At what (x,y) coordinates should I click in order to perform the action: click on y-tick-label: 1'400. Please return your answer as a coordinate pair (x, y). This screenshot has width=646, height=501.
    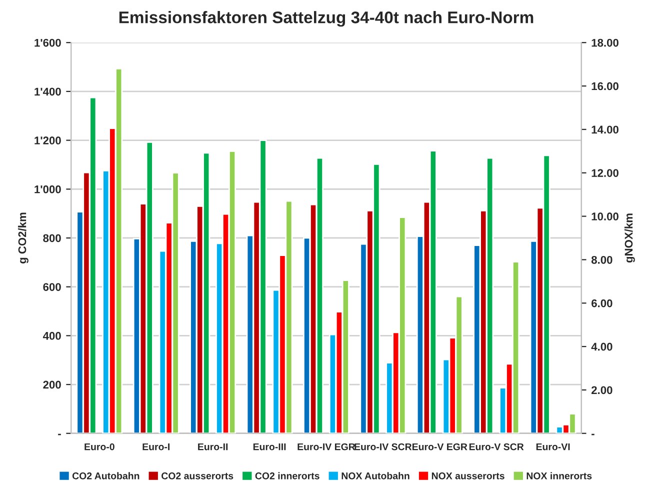
    Looking at the image, I should click on (47, 92).